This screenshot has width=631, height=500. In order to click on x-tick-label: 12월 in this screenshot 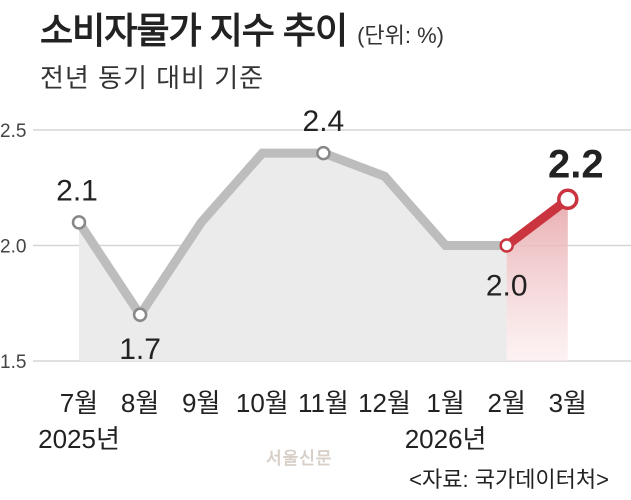, I will do `click(384, 403)`.